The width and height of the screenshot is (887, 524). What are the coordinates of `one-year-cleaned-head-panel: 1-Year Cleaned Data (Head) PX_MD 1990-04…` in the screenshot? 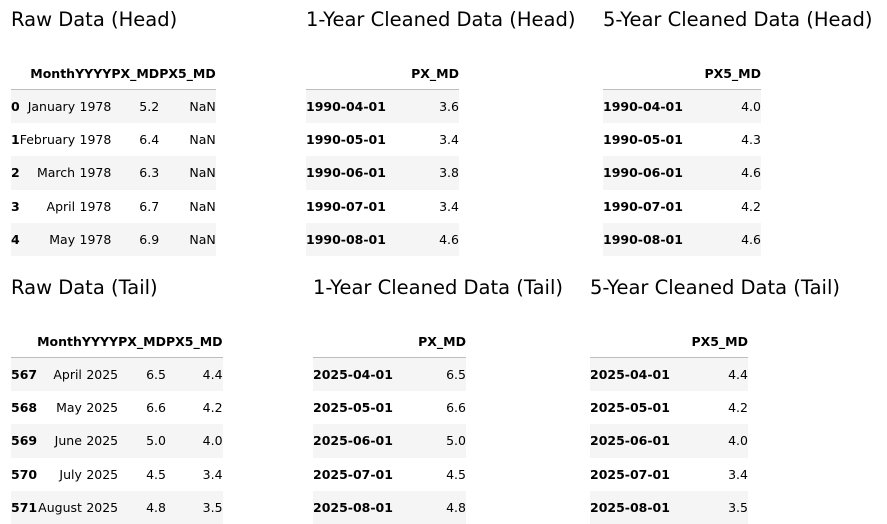 It's located at (441, 132).